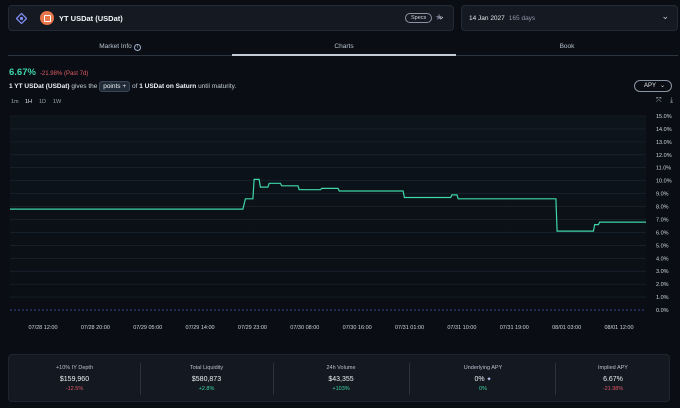 Image resolution: width=680 pixels, height=408 pixels. What do you see at coordinates (662, 259) in the screenshot?
I see `y-tick-label: 4.0%` at bounding box center [662, 259].